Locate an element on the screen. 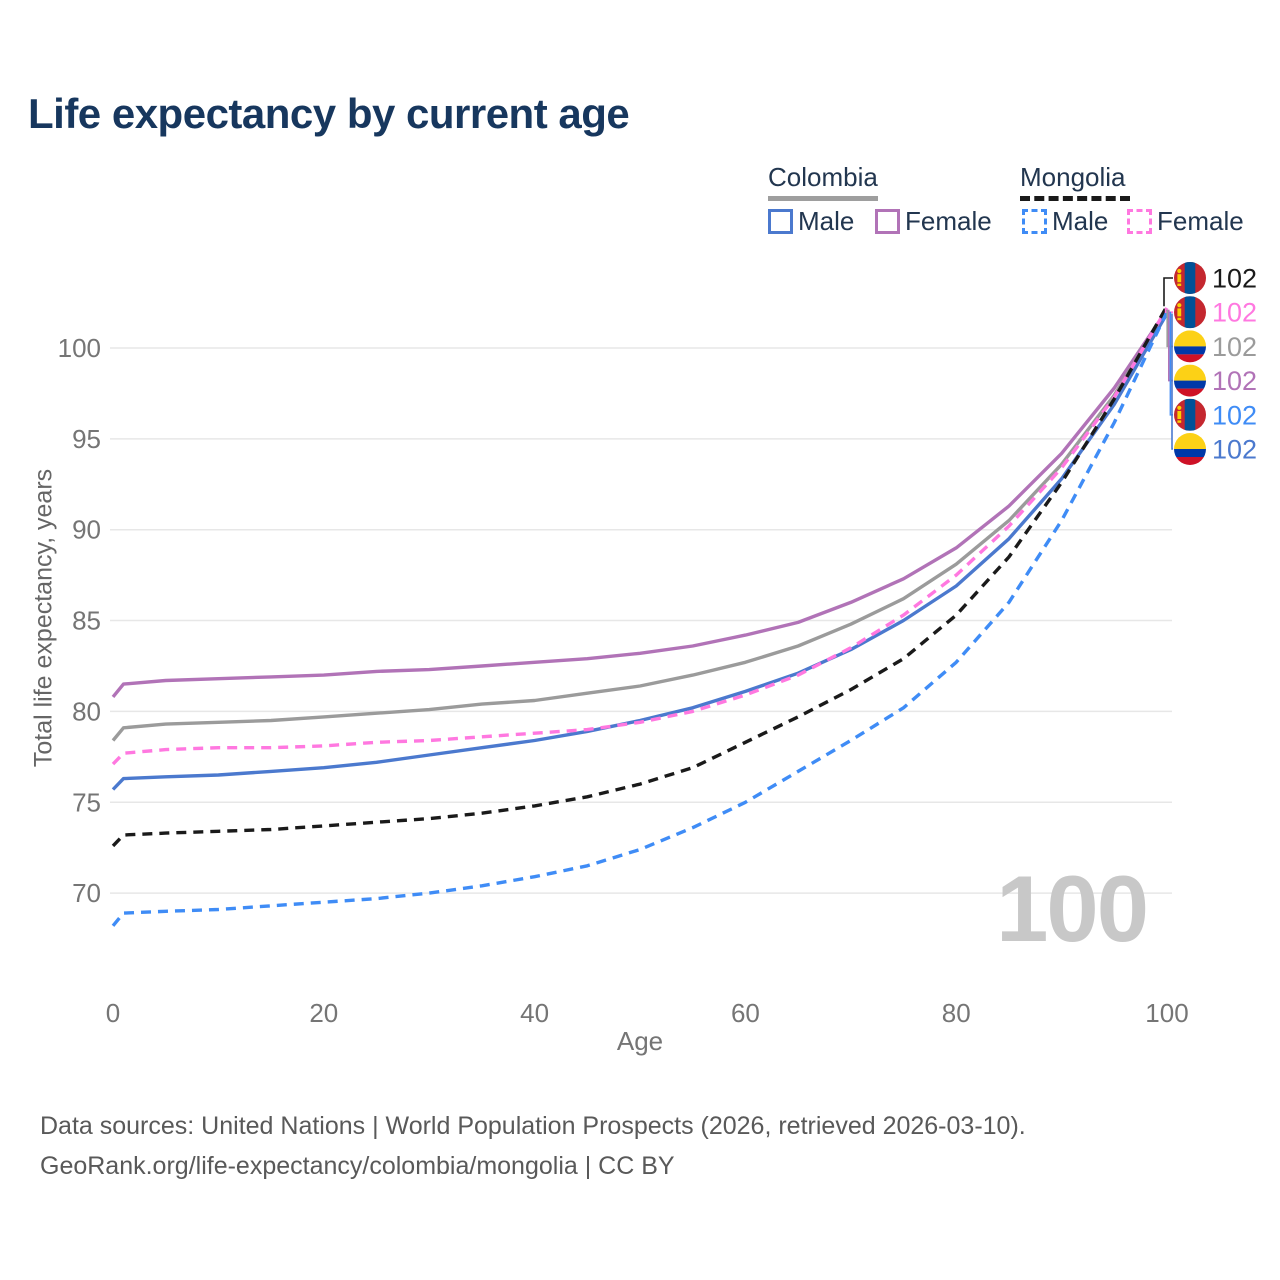 This screenshot has height=1280, width=1280. colombia-solid-line-swatch is located at coordinates (823, 198).